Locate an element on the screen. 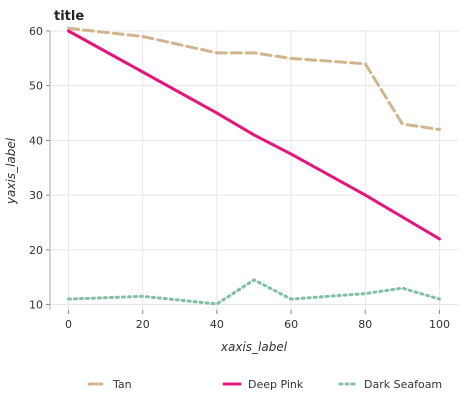 This screenshot has height=400, width=467. x-tick-label-5: 100 is located at coordinates (439, 324).